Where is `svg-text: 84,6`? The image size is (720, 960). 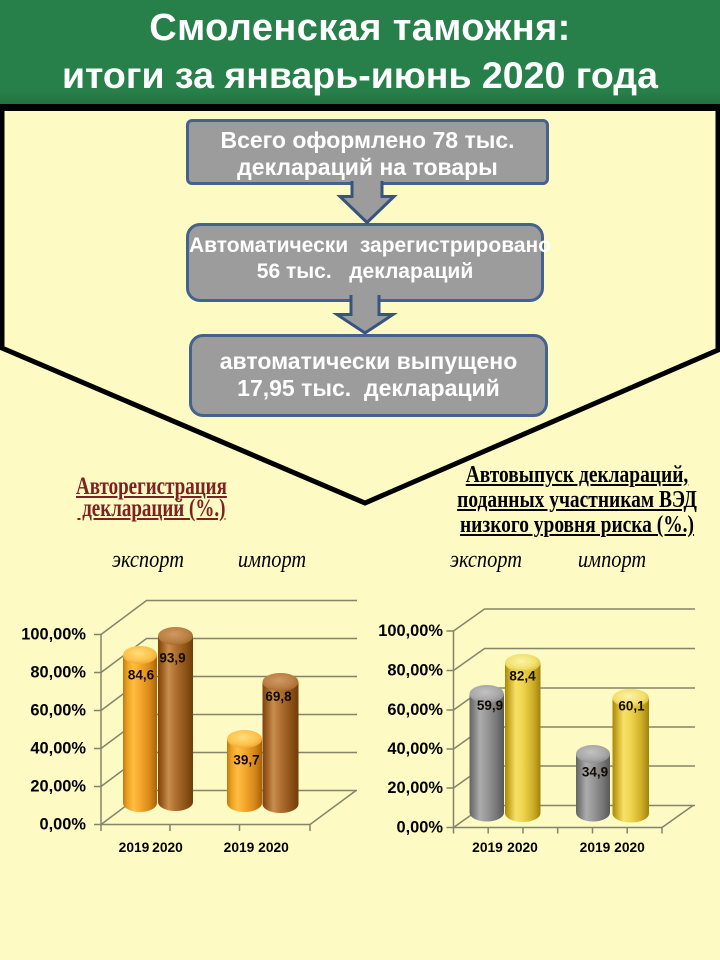
svg-text: 84,6 is located at coordinates (141, 675).